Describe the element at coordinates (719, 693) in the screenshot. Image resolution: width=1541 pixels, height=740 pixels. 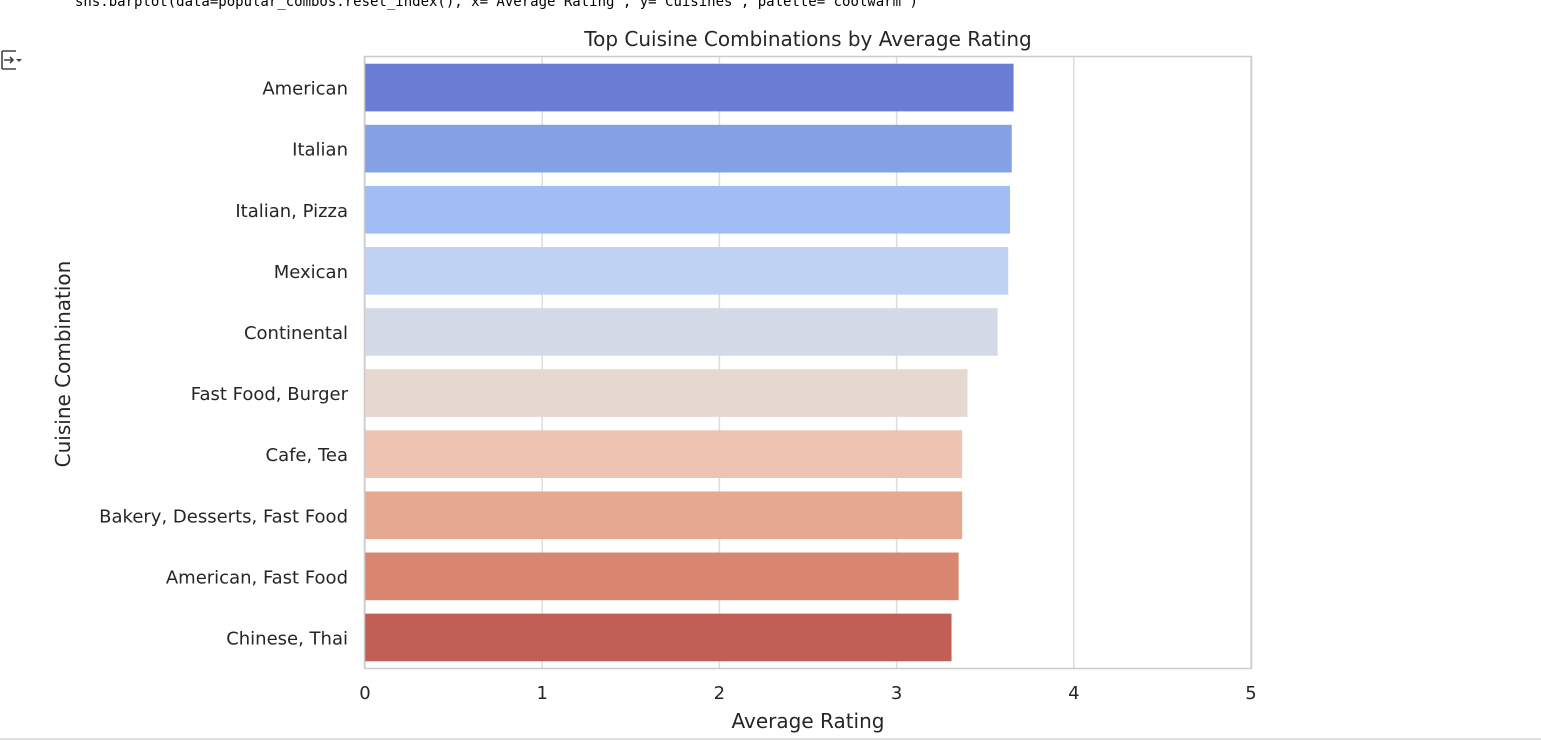
I see `x-tick-label: 2` at that location.